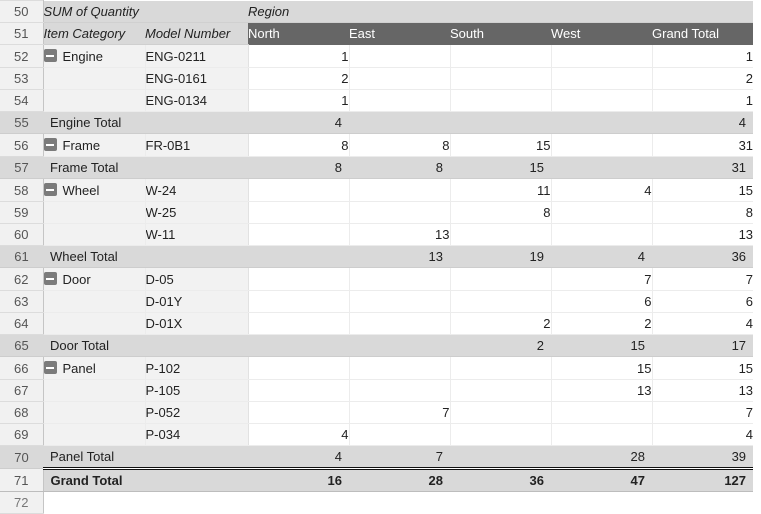  I want to click on subtotal-value-grand-total: 17, so click(703, 346).